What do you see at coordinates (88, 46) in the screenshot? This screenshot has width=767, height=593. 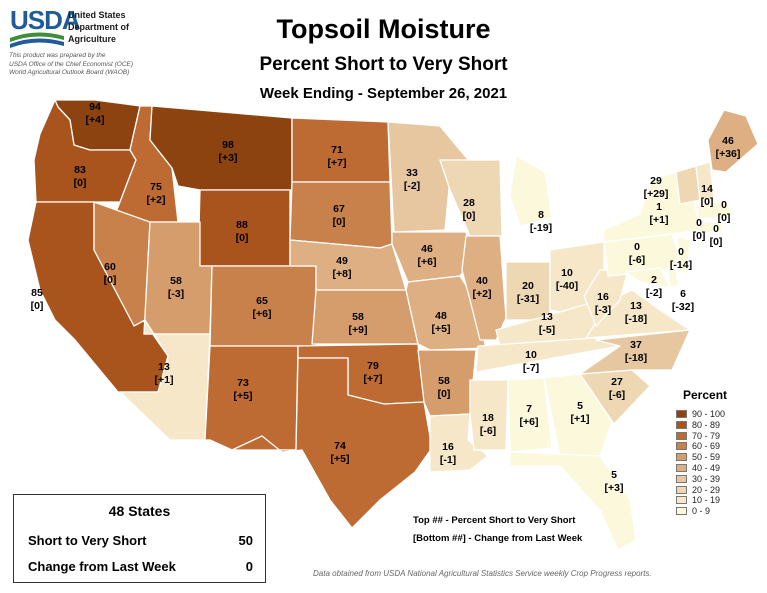 I see `usda-logo` at bounding box center [88, 46].